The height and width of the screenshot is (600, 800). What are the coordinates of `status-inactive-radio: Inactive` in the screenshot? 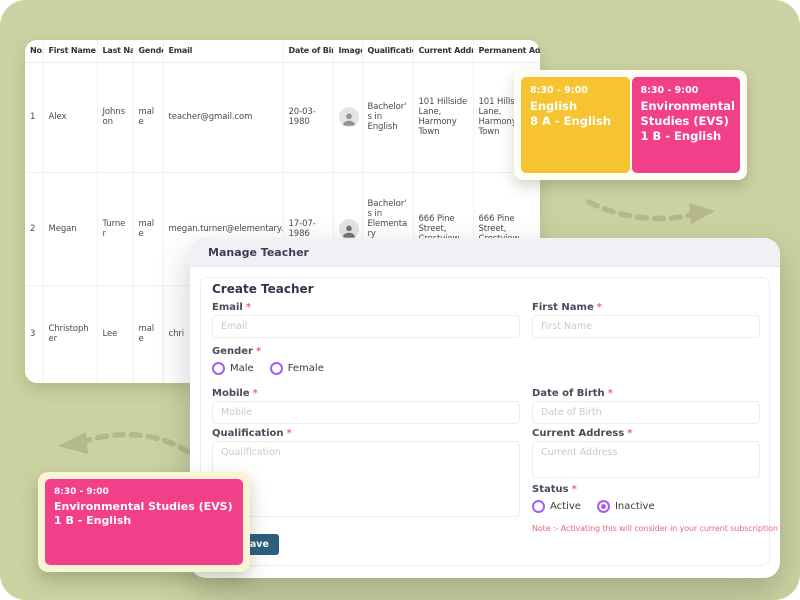 It's located at (625, 506).